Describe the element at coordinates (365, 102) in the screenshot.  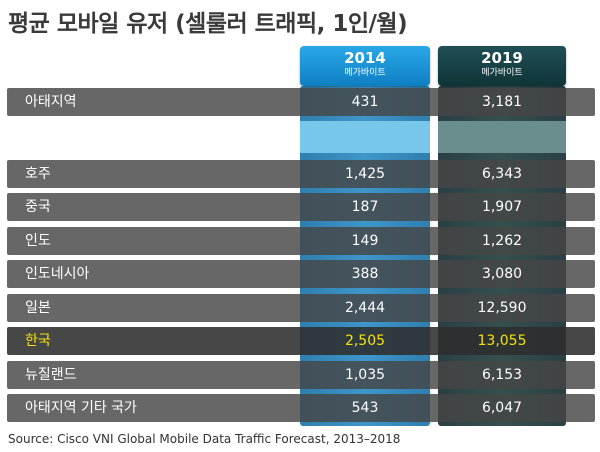
I see `value-2014: 431` at that location.